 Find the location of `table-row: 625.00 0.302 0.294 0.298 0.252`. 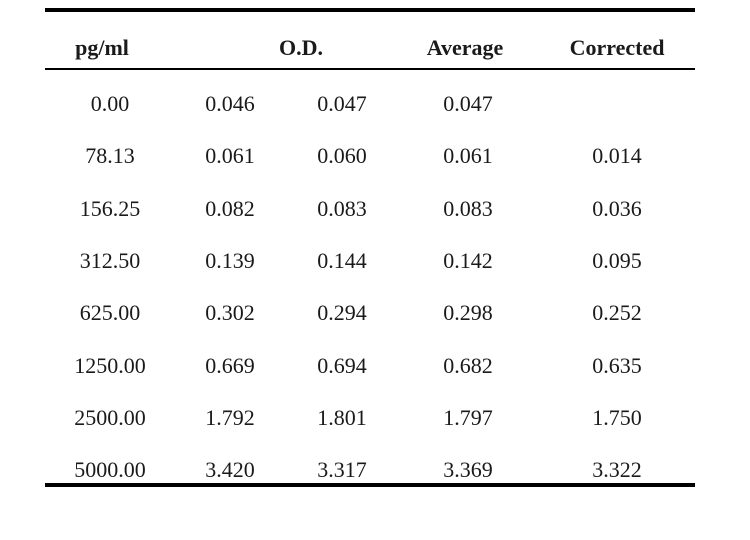

table-row: 625.00 0.302 0.294 0.298 0.252 is located at coordinates (370, 313).